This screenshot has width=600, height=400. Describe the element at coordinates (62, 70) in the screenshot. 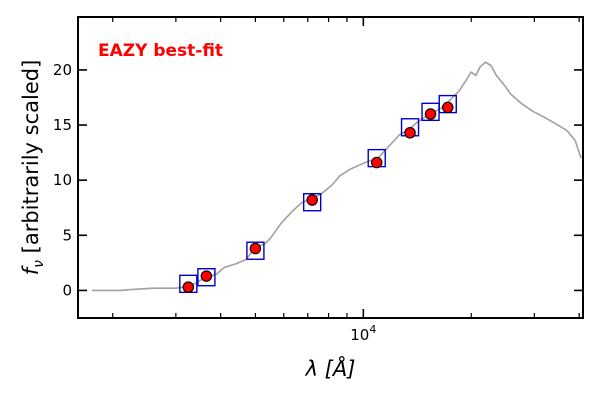

I see `y-tick-label: 20` at that location.